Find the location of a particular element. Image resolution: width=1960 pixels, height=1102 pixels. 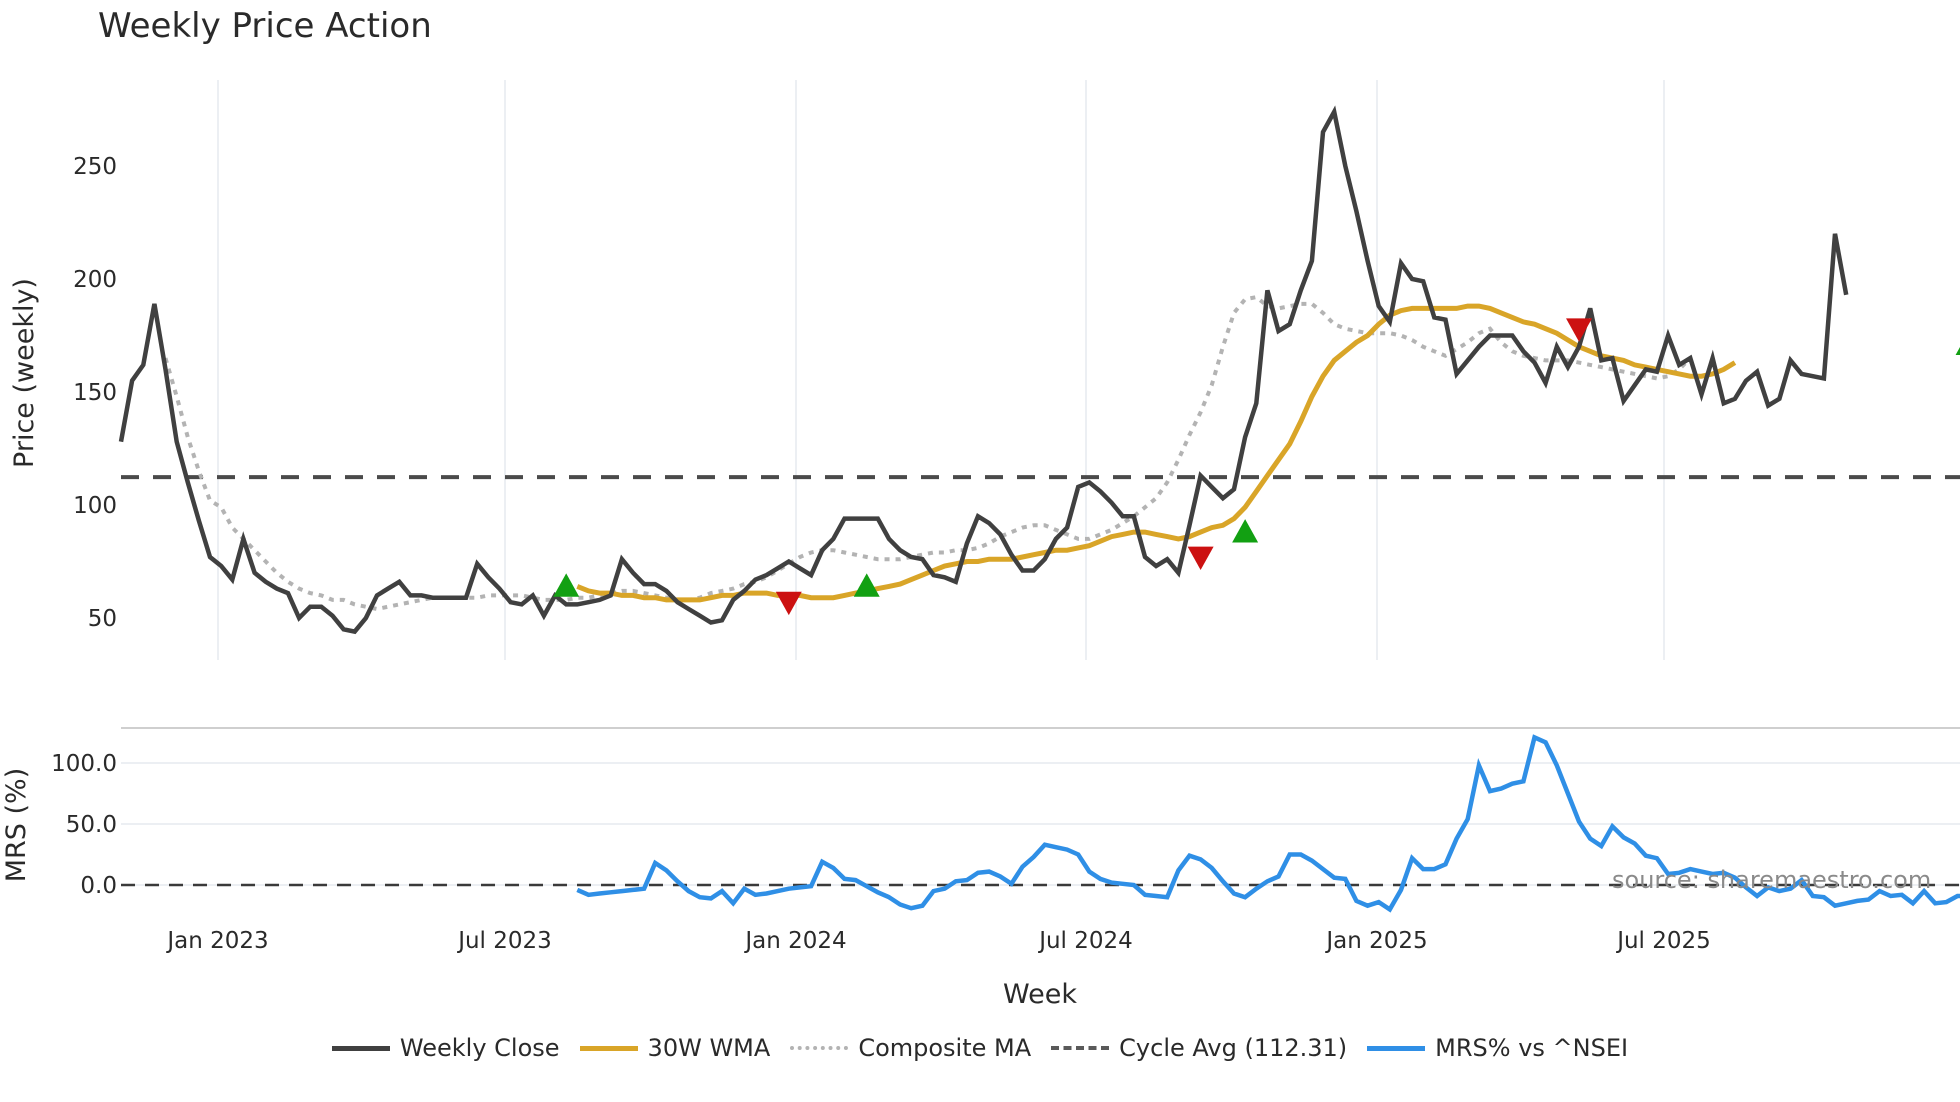

x-tick-label: Jul 2024 is located at coordinates (1085, 941).